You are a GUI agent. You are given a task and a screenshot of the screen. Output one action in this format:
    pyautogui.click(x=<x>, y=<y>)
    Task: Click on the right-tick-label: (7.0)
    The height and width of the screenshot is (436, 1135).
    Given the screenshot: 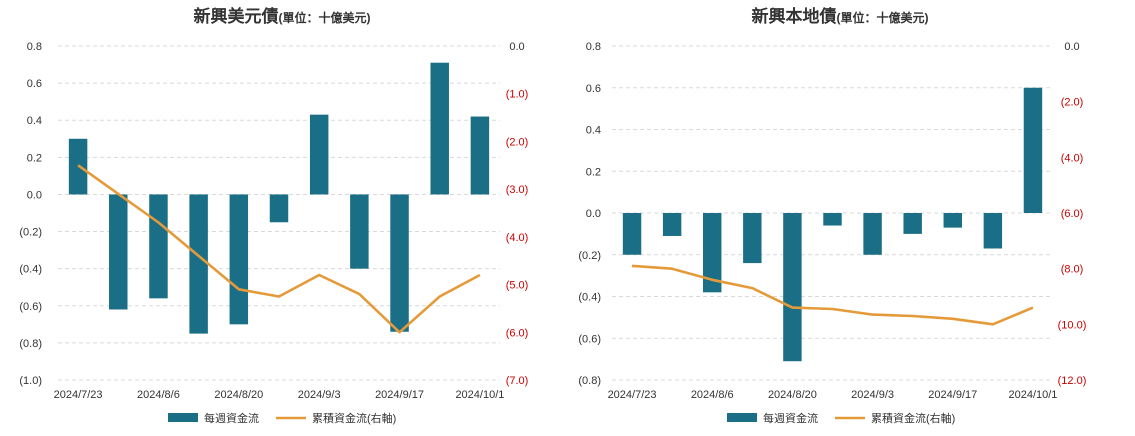 What is the action you would take?
    pyautogui.click(x=517, y=381)
    